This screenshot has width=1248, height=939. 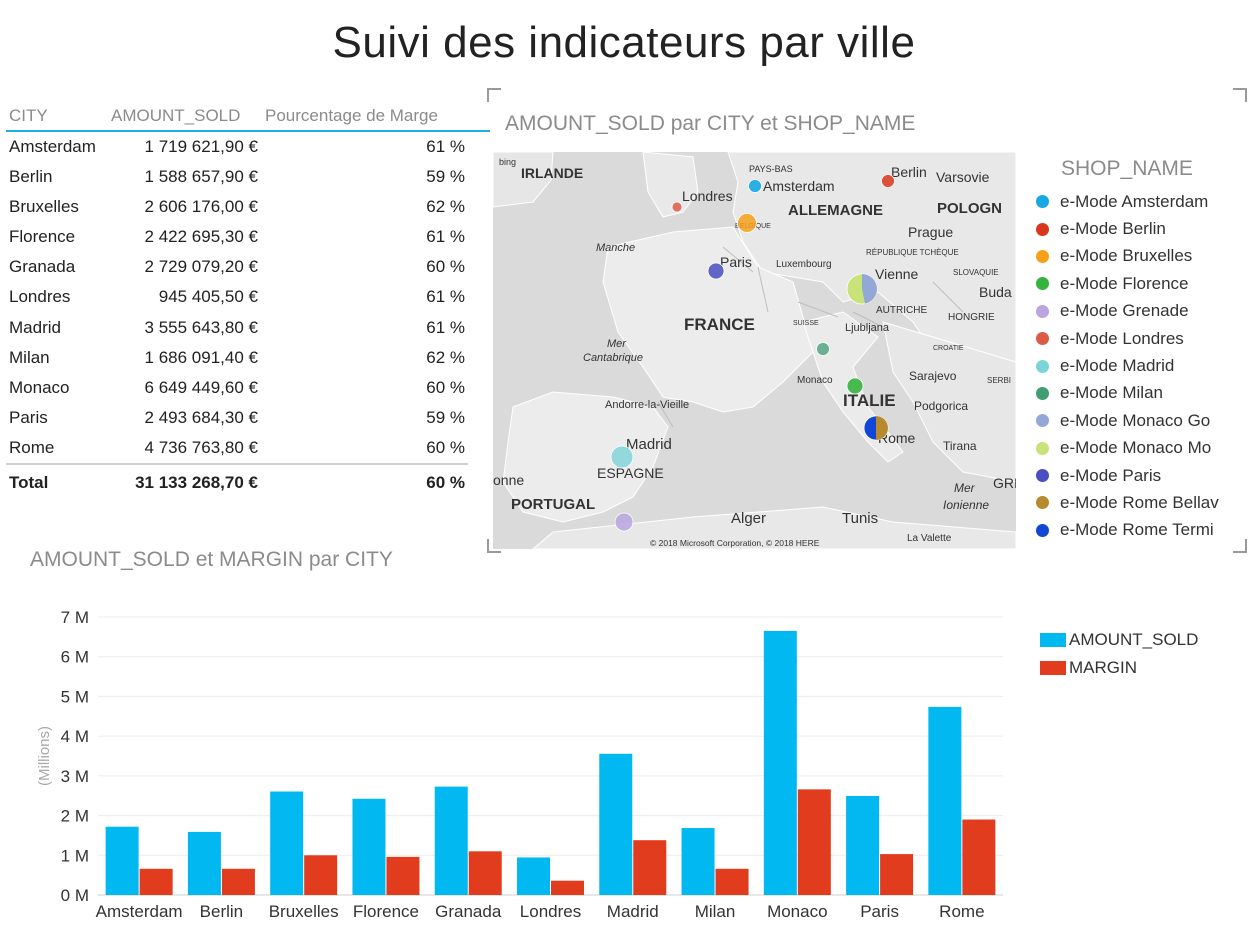 What do you see at coordinates (677, 207) in the screenshot?
I see `map-bubble-londres` at bounding box center [677, 207].